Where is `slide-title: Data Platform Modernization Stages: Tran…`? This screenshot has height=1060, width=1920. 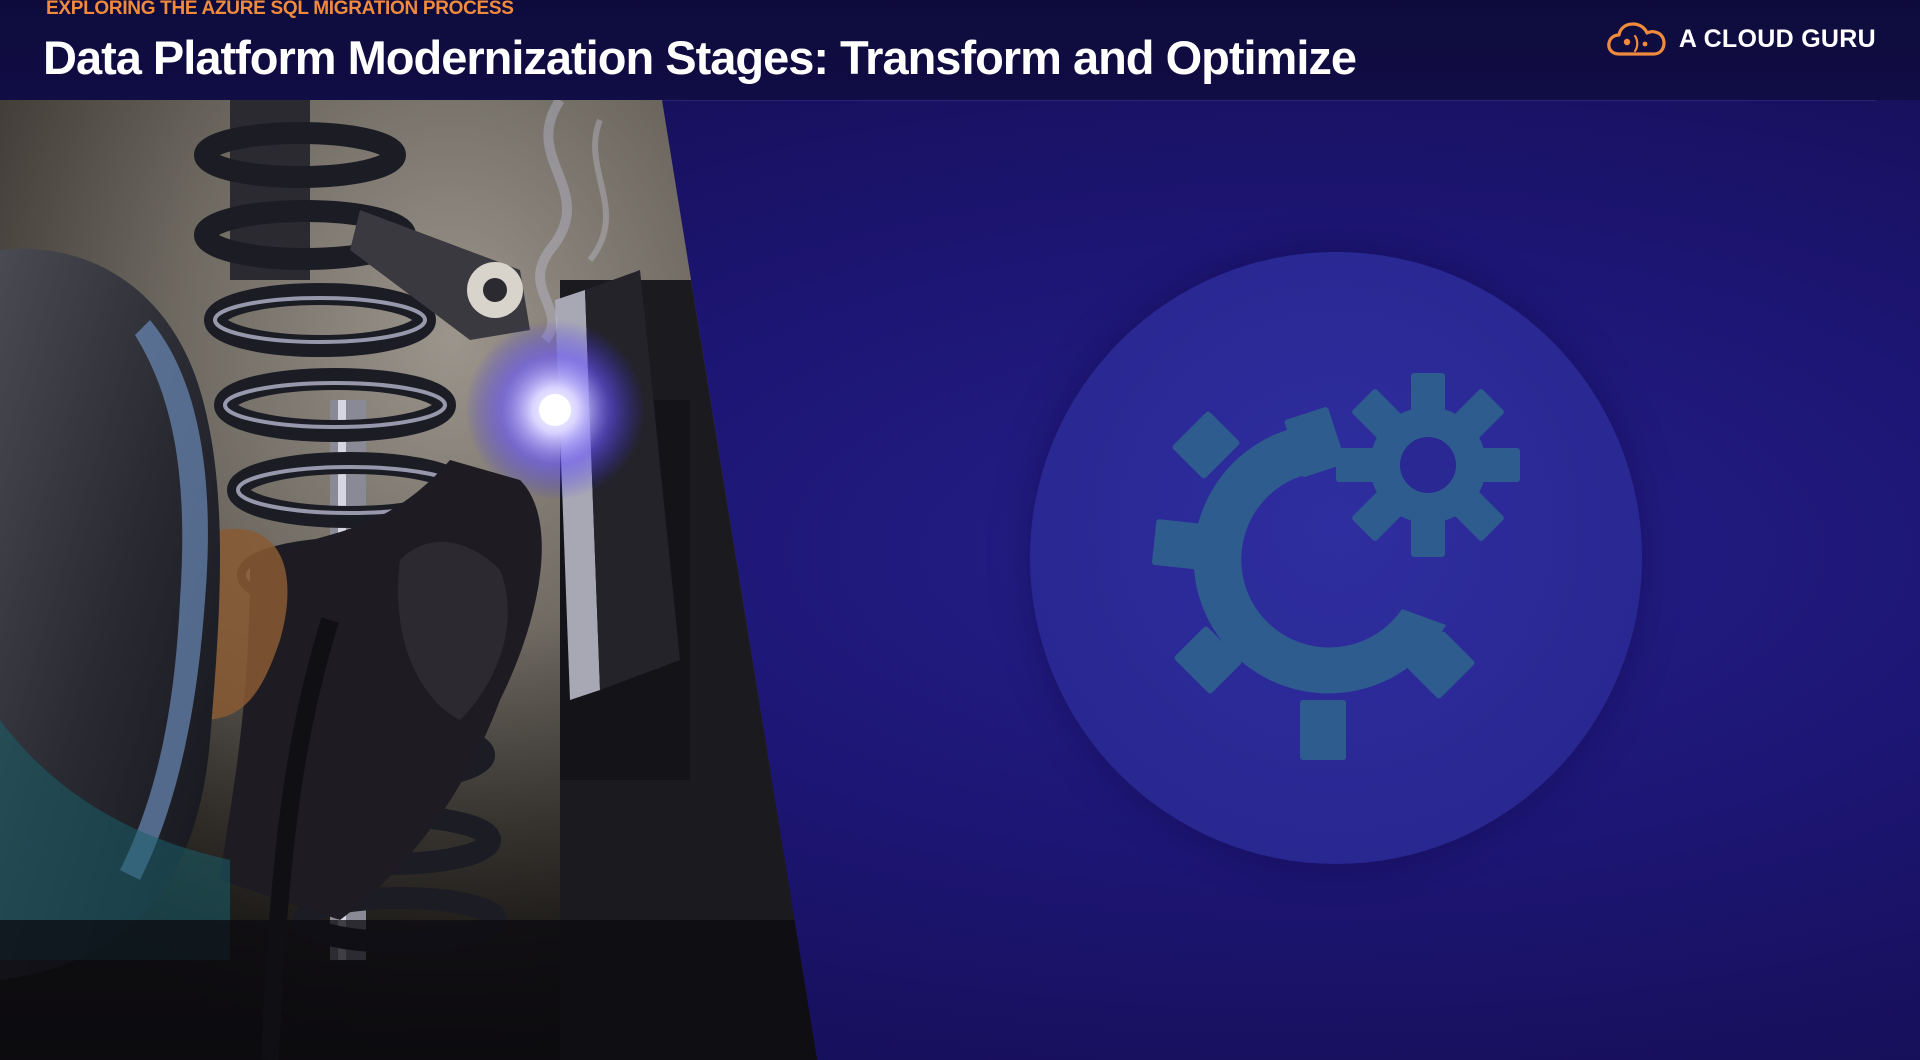 slide-title: Data Platform Modernization Stages: Tran… is located at coordinates (700, 57).